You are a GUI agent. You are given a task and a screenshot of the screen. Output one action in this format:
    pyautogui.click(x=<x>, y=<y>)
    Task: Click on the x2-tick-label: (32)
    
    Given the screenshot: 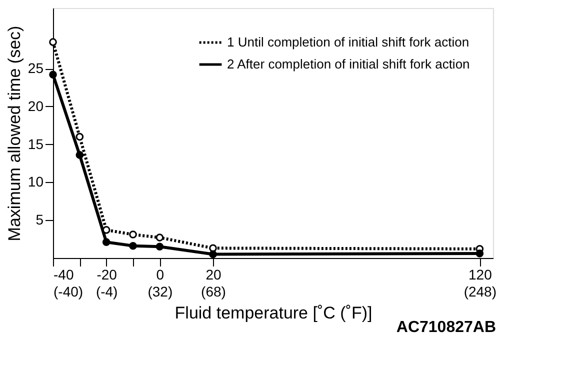 What is the action you would take?
    pyautogui.click(x=160, y=292)
    